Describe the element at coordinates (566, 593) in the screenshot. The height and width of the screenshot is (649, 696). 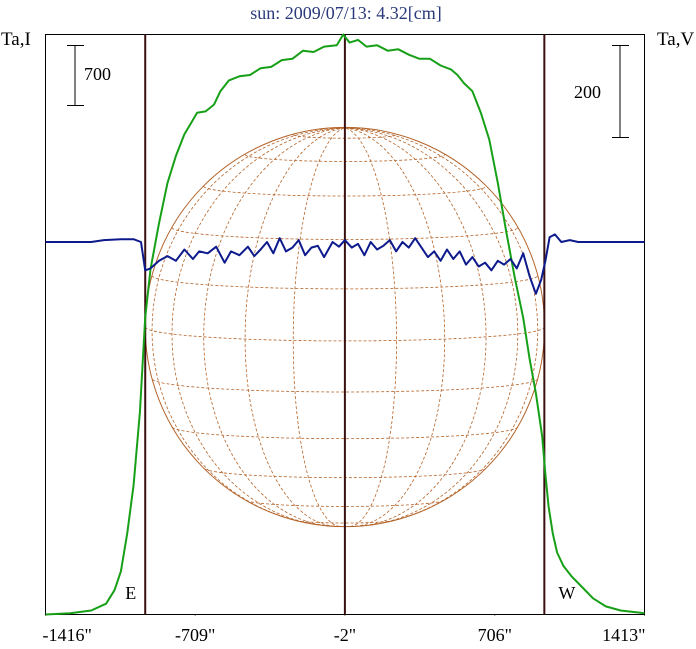
I see `limb-marker-label: W` at that location.